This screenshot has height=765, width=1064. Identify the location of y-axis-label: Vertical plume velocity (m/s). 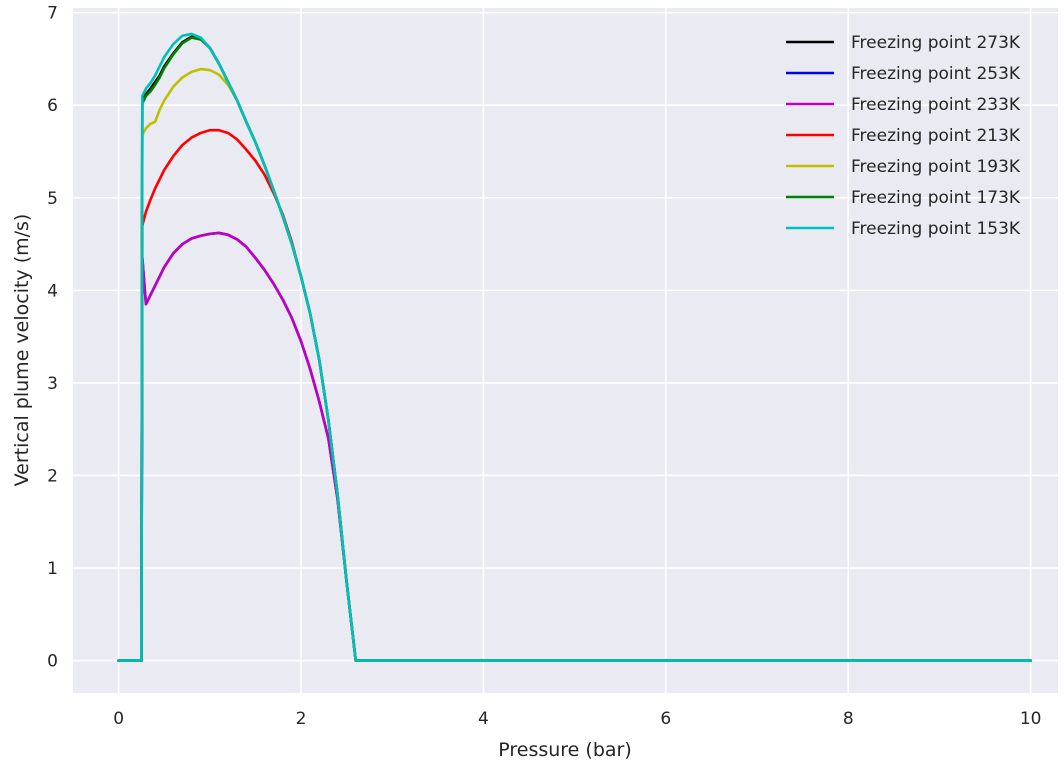
(22, 350).